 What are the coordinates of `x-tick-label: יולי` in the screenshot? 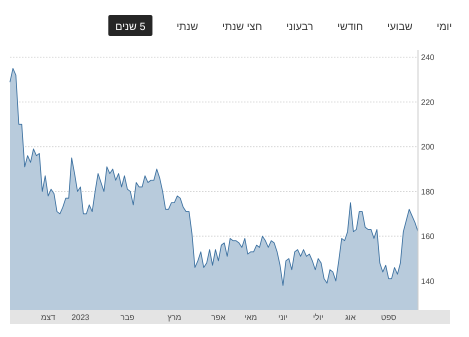 It's located at (318, 317).